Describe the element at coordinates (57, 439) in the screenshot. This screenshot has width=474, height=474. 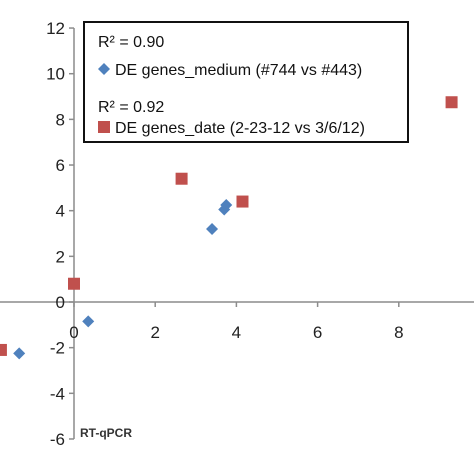
I see `y-tick-label: -6` at that location.